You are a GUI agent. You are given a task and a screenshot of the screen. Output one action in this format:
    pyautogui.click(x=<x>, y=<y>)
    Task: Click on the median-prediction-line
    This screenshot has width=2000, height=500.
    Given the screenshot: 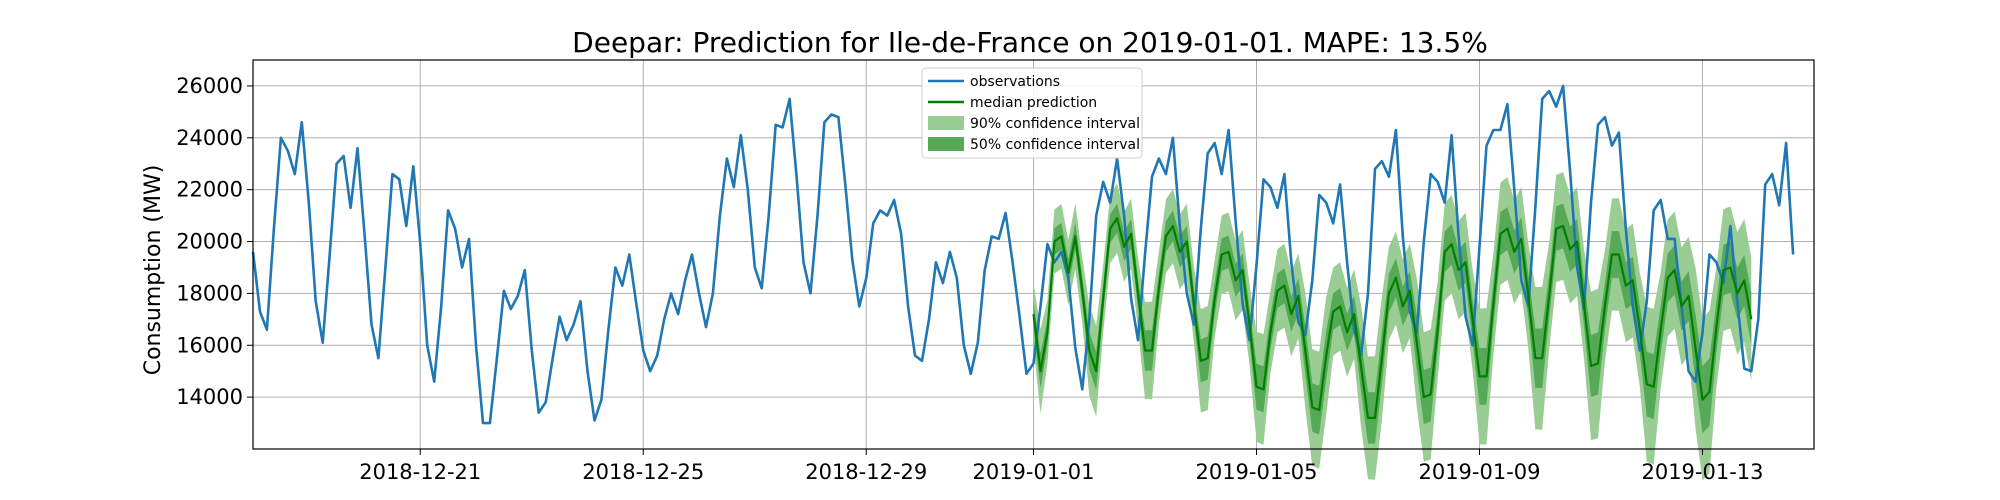 What is the action you would take?
    pyautogui.click(x=1392, y=318)
    